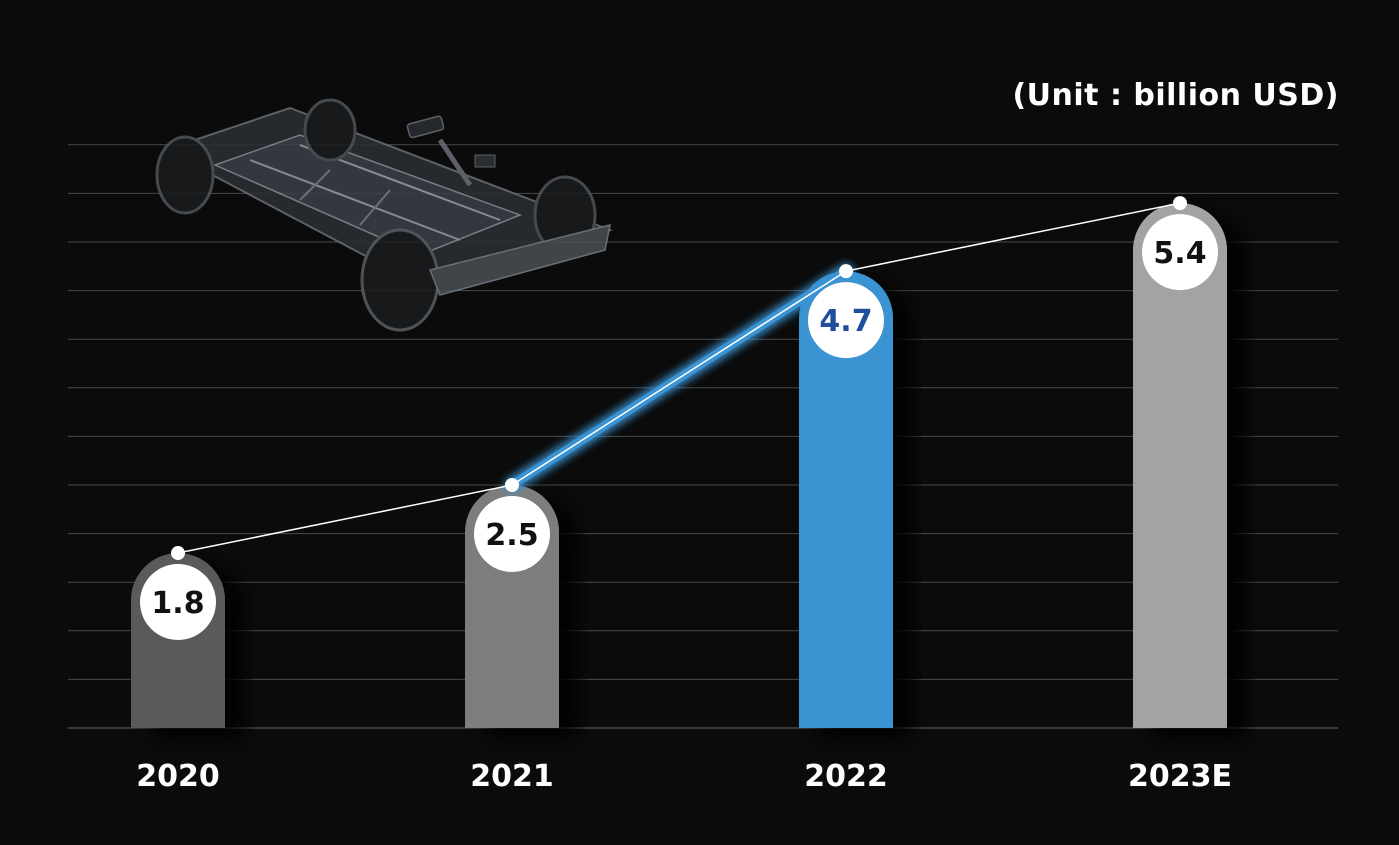 The image size is (1399, 845). Describe the element at coordinates (846, 271) in the screenshot. I see `trend-point-2022` at that location.